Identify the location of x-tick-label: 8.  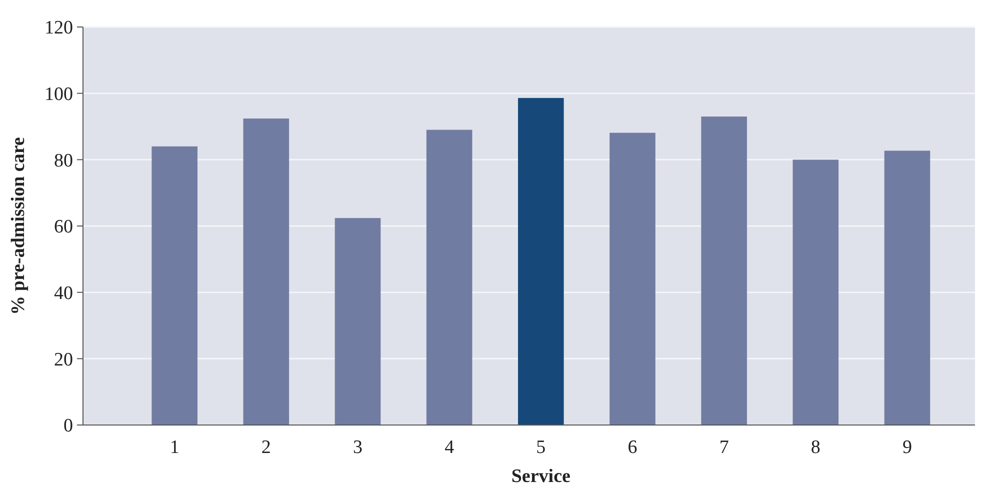
(815, 447).